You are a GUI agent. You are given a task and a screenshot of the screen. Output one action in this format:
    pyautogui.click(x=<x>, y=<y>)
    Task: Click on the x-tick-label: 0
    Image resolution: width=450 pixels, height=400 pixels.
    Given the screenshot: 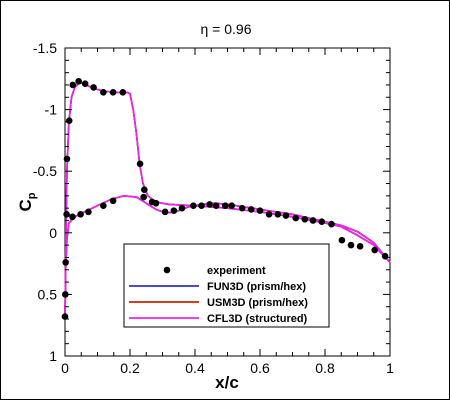 What is the action you would take?
    pyautogui.click(x=65, y=368)
    